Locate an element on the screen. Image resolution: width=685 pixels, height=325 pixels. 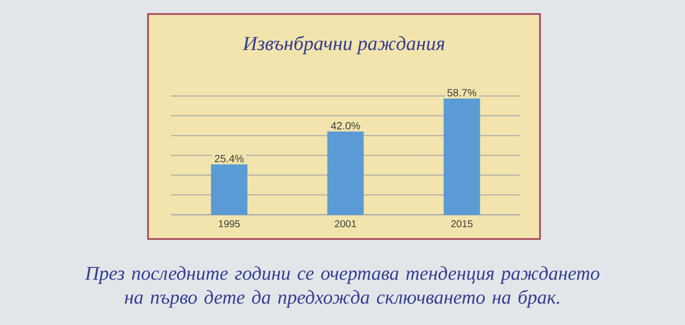
chart-title: Извънбрачни раждания is located at coordinates (343, 45).